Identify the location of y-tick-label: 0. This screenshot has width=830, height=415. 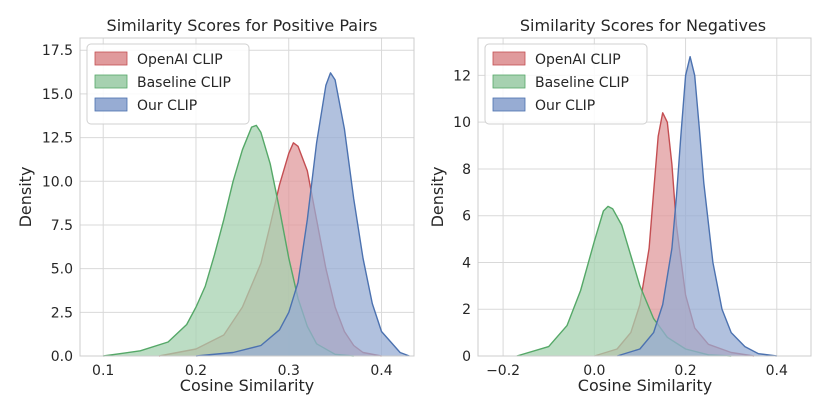
(466, 357).